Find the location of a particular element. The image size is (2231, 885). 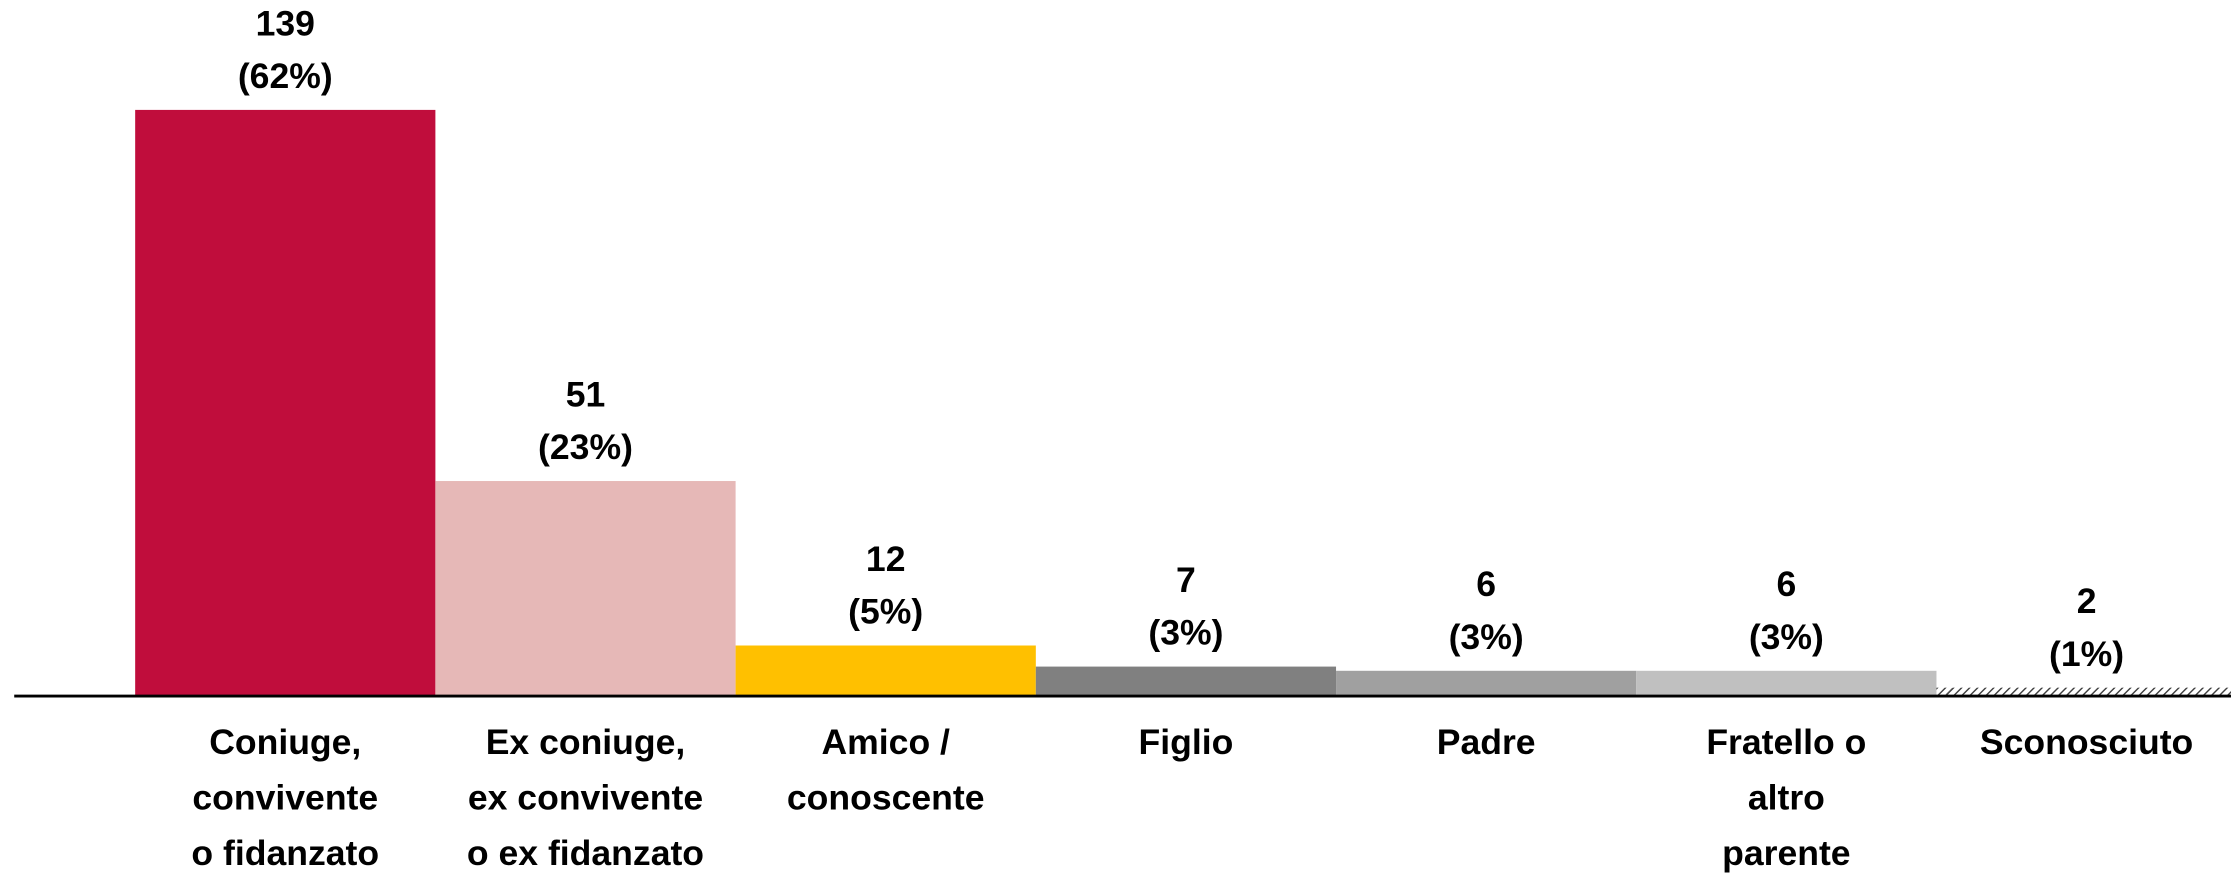

x-tick-label: parente is located at coordinates (1786, 853).